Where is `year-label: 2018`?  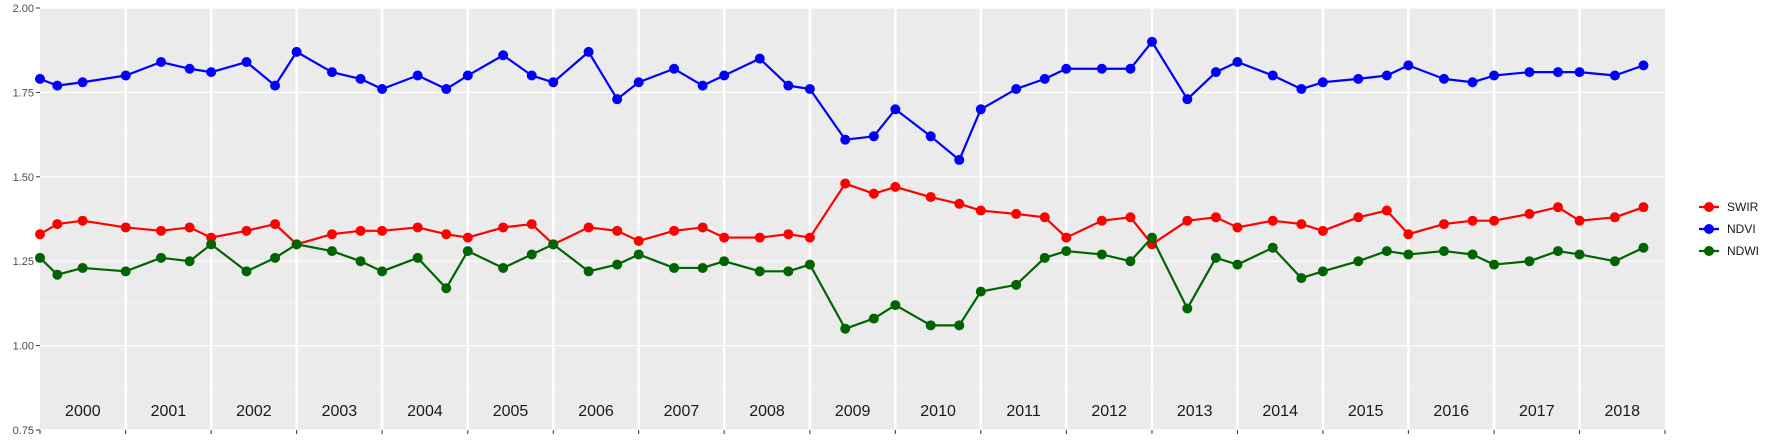 year-label: 2018 is located at coordinates (1622, 411).